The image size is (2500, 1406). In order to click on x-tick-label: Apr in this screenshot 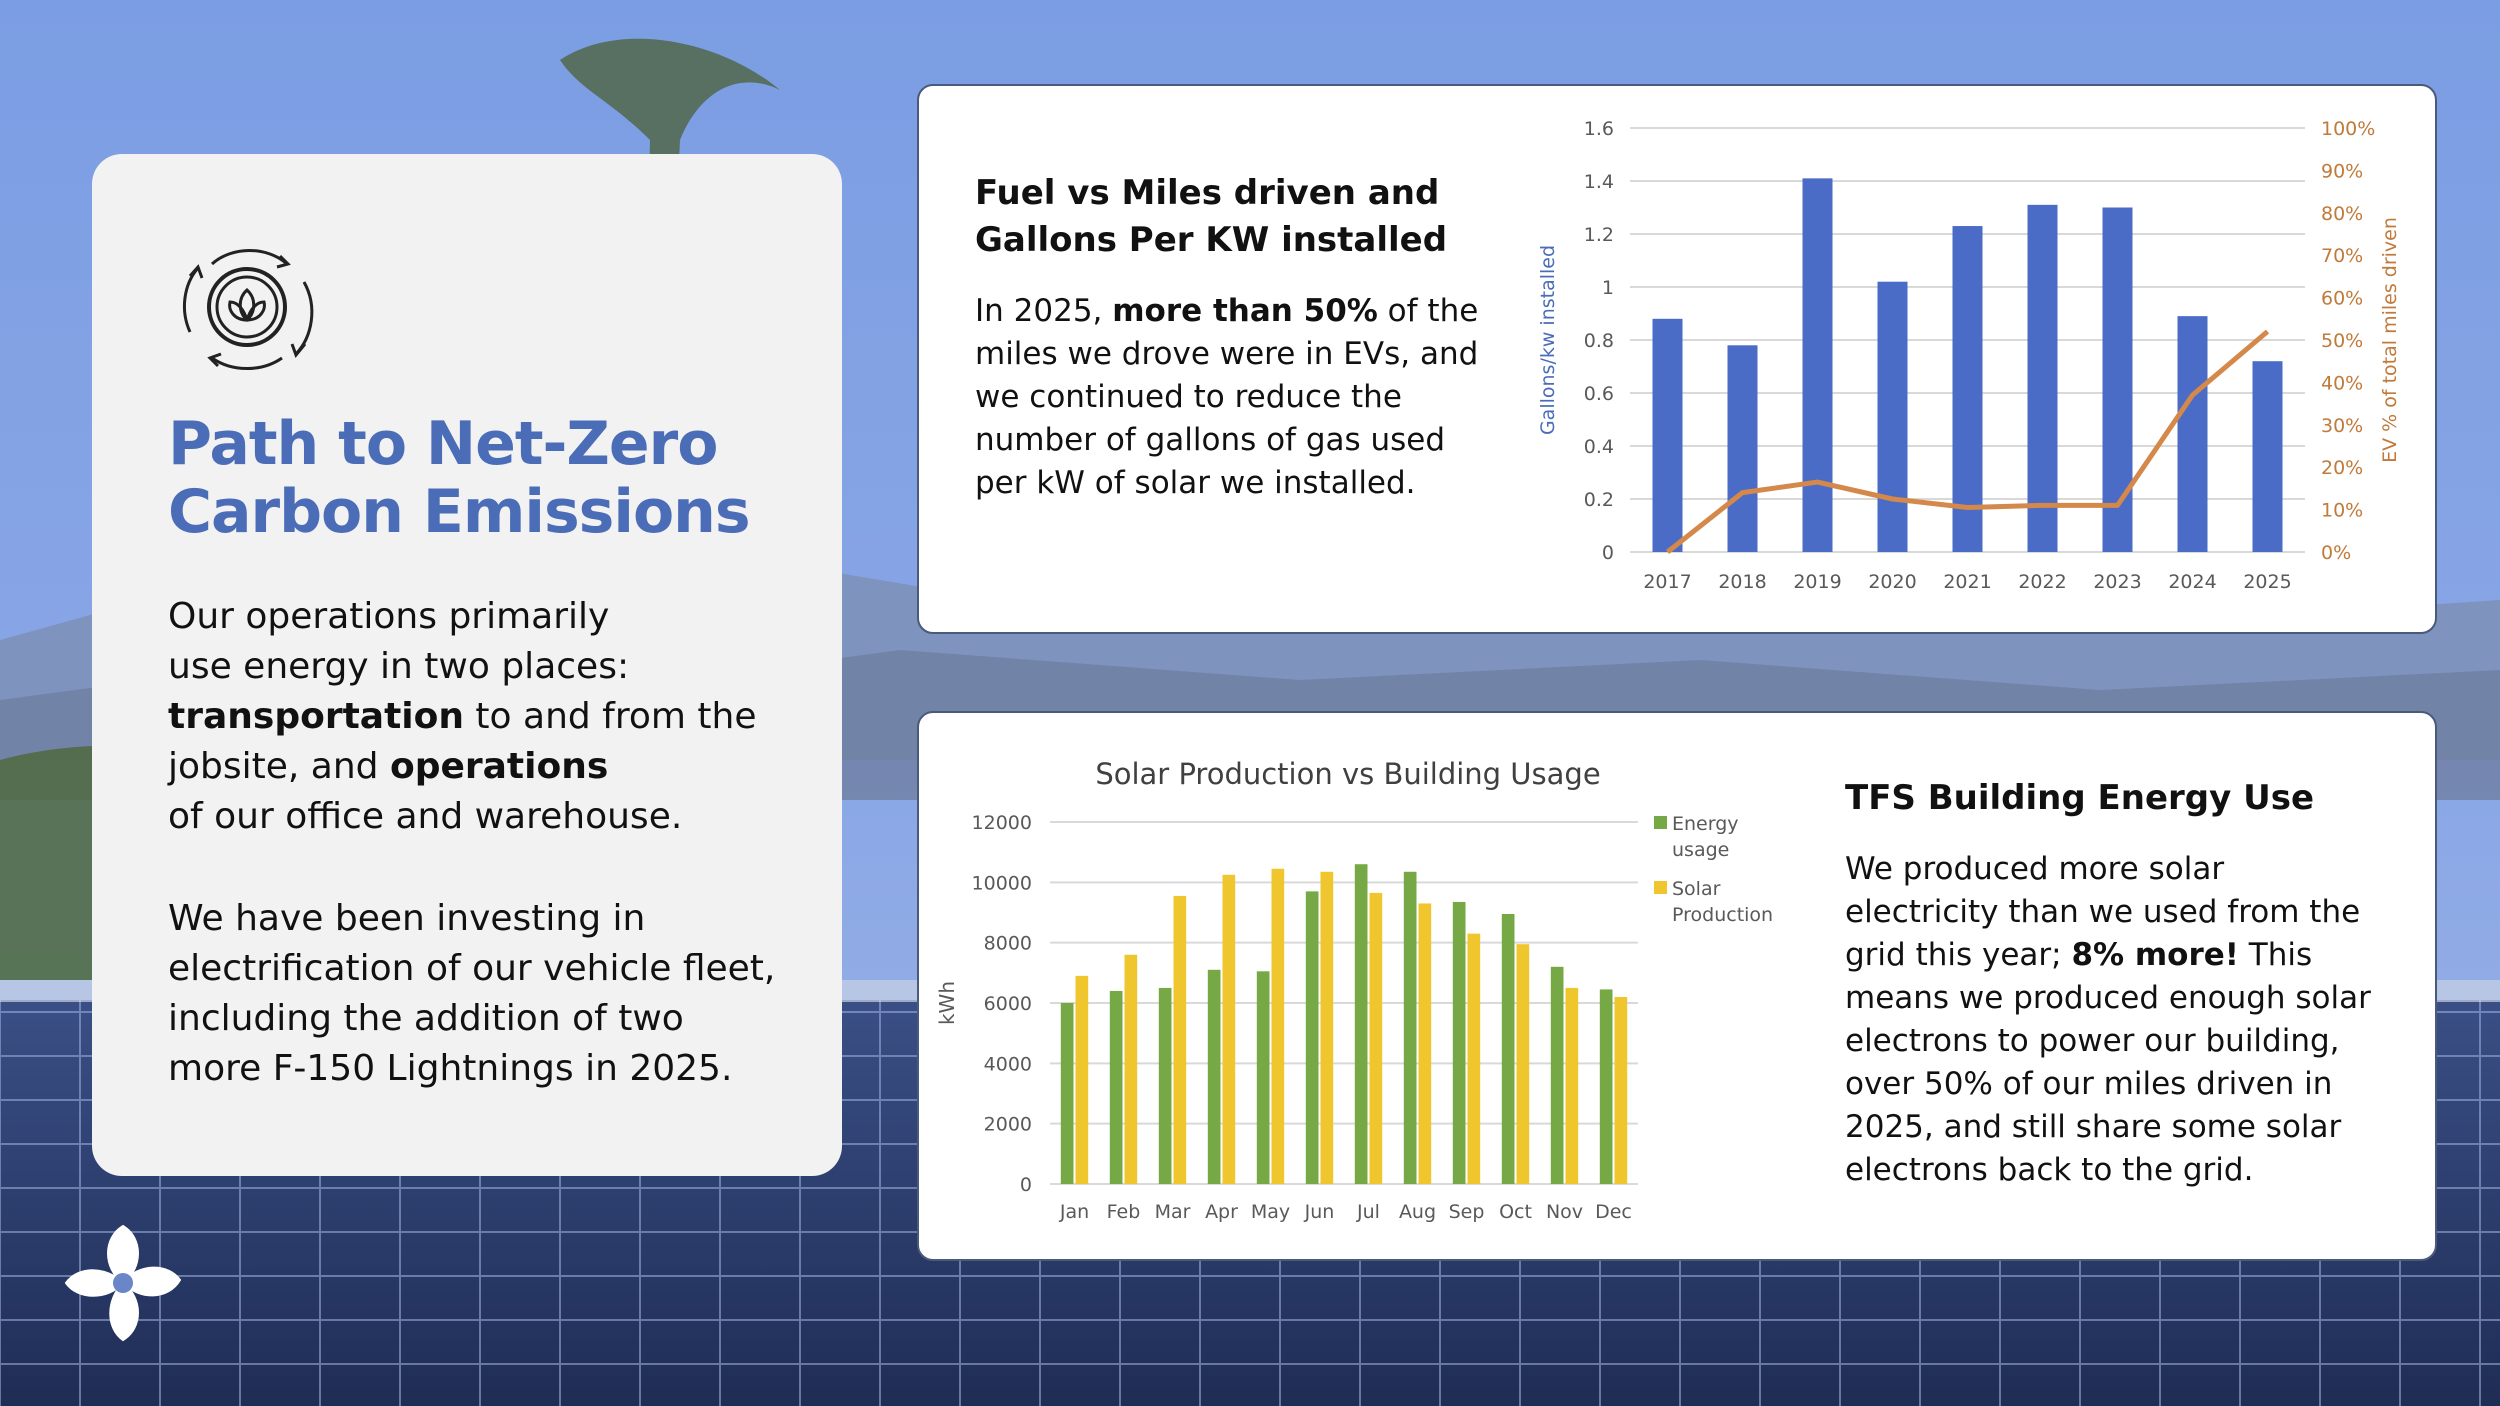, I will do `click(1221, 1212)`.